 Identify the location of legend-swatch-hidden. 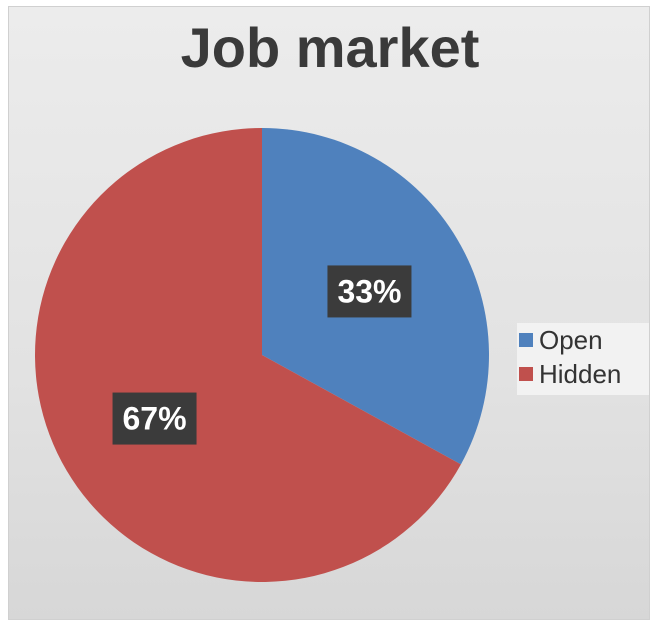
(526, 374).